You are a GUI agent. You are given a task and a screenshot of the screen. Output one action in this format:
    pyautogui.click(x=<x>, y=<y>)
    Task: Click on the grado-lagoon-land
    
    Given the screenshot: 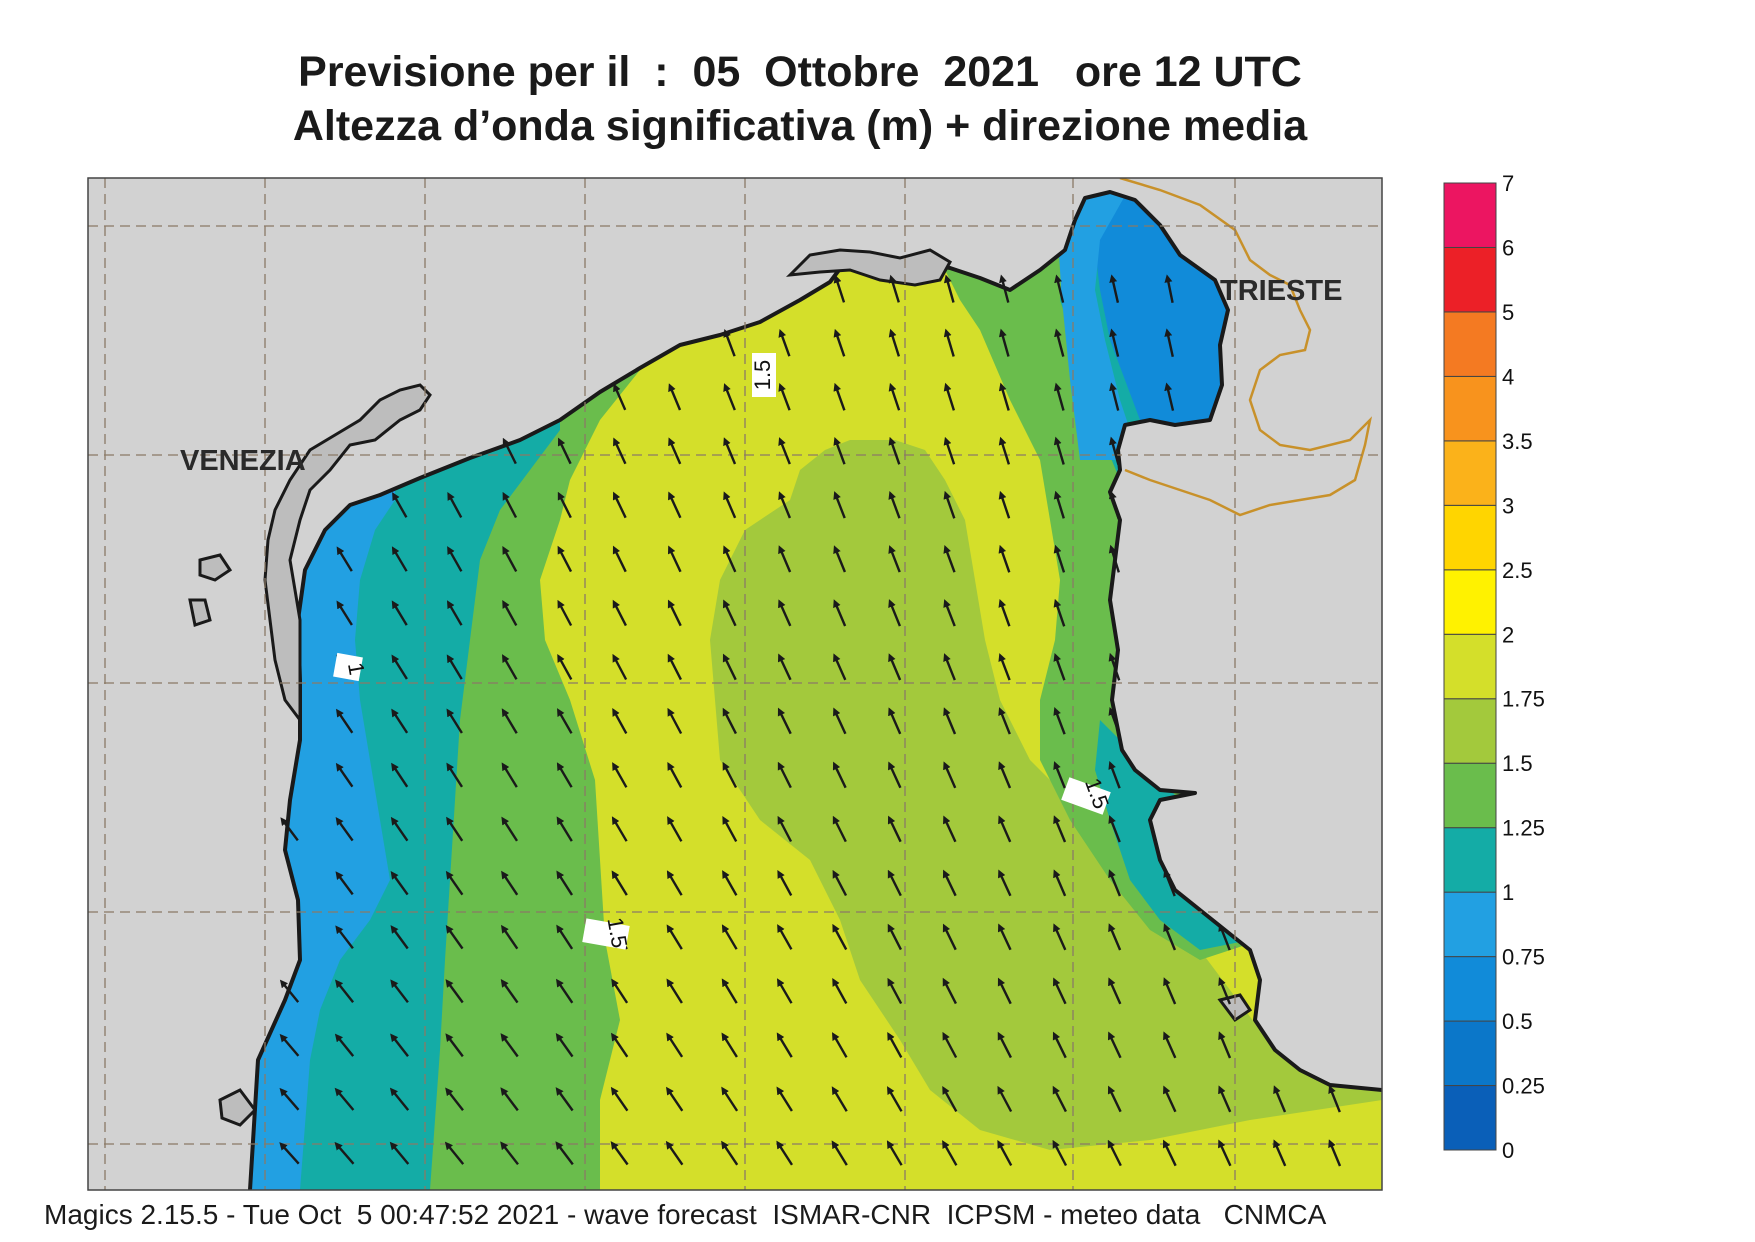 What is the action you would take?
    pyautogui.click(x=869, y=267)
    